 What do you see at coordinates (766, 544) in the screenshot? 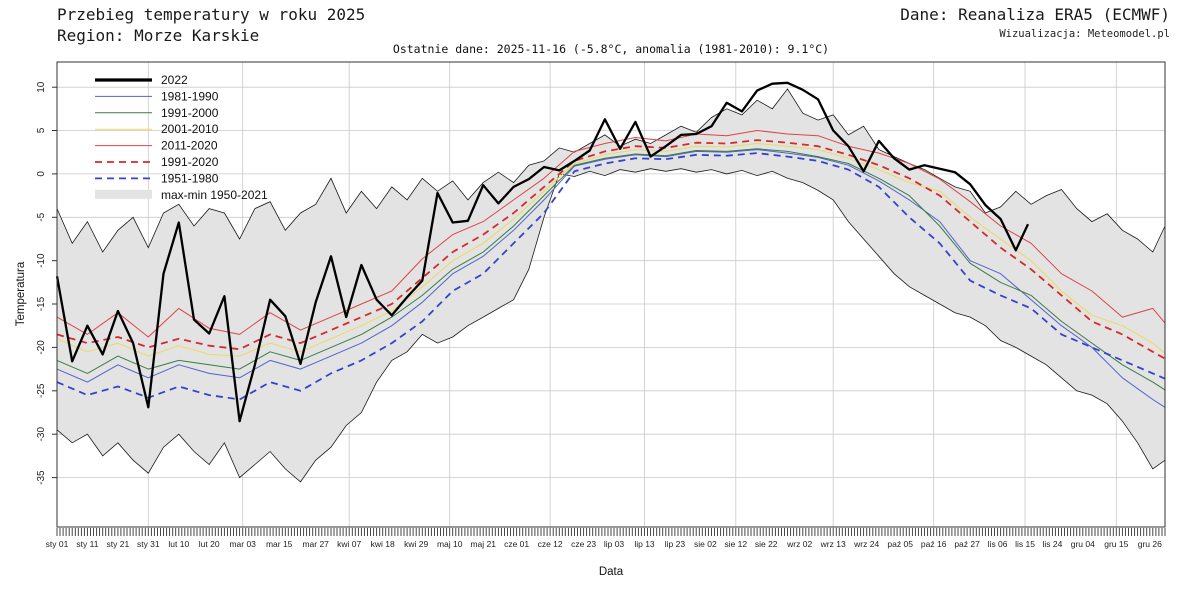
I see `x-tick-label: sie 22` at bounding box center [766, 544].